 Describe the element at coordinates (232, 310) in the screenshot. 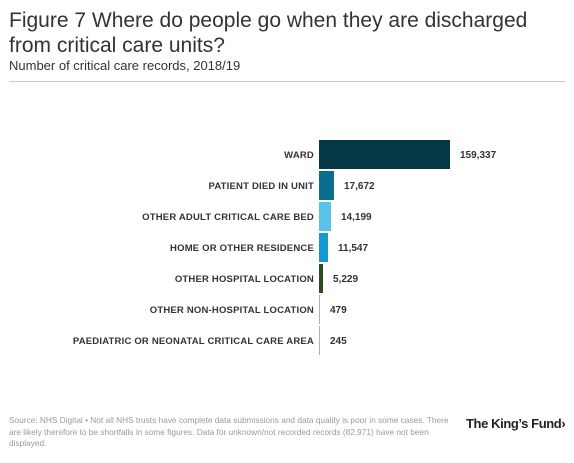

I see `category-label: OTHER NON-HOSPITAL LOCATION` at that location.